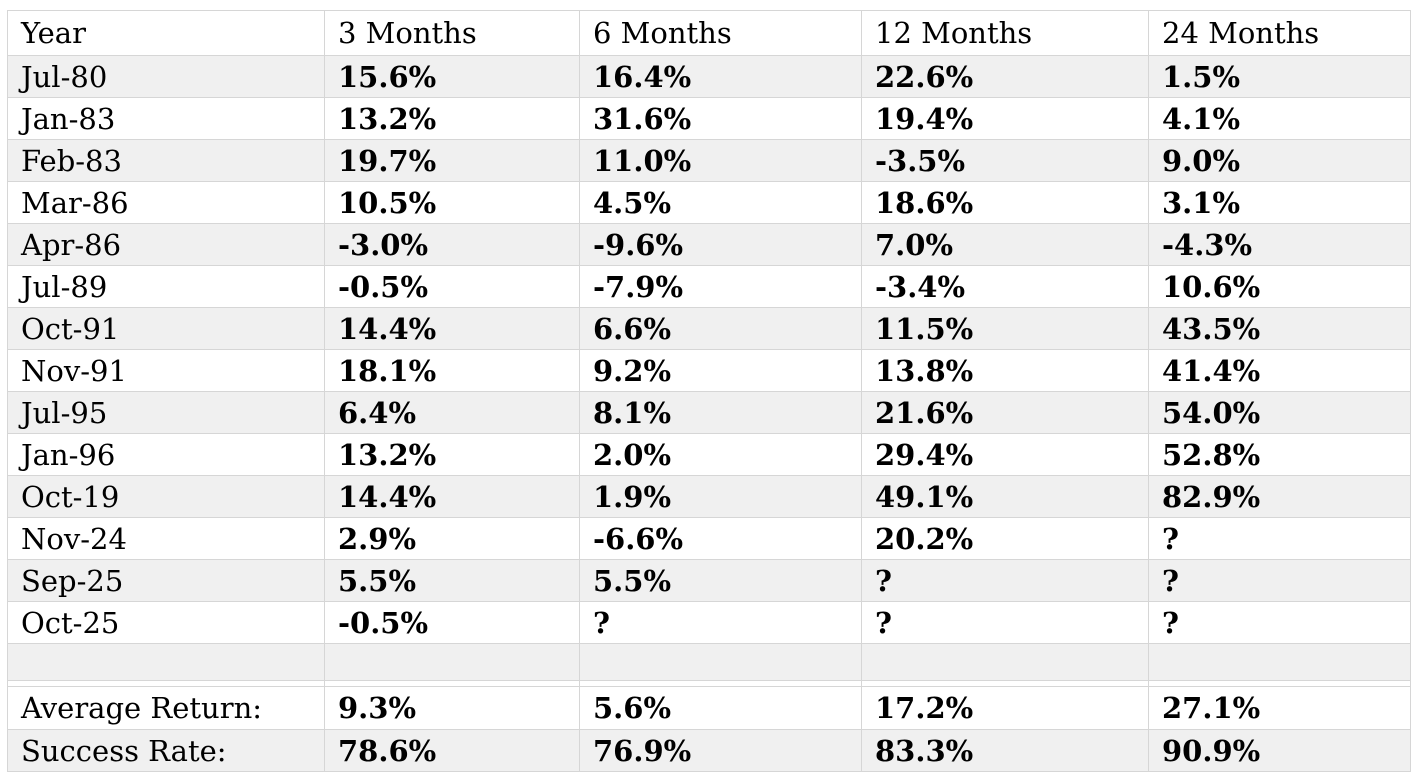  I want to click on value-cell: 4.5%, so click(720, 202).